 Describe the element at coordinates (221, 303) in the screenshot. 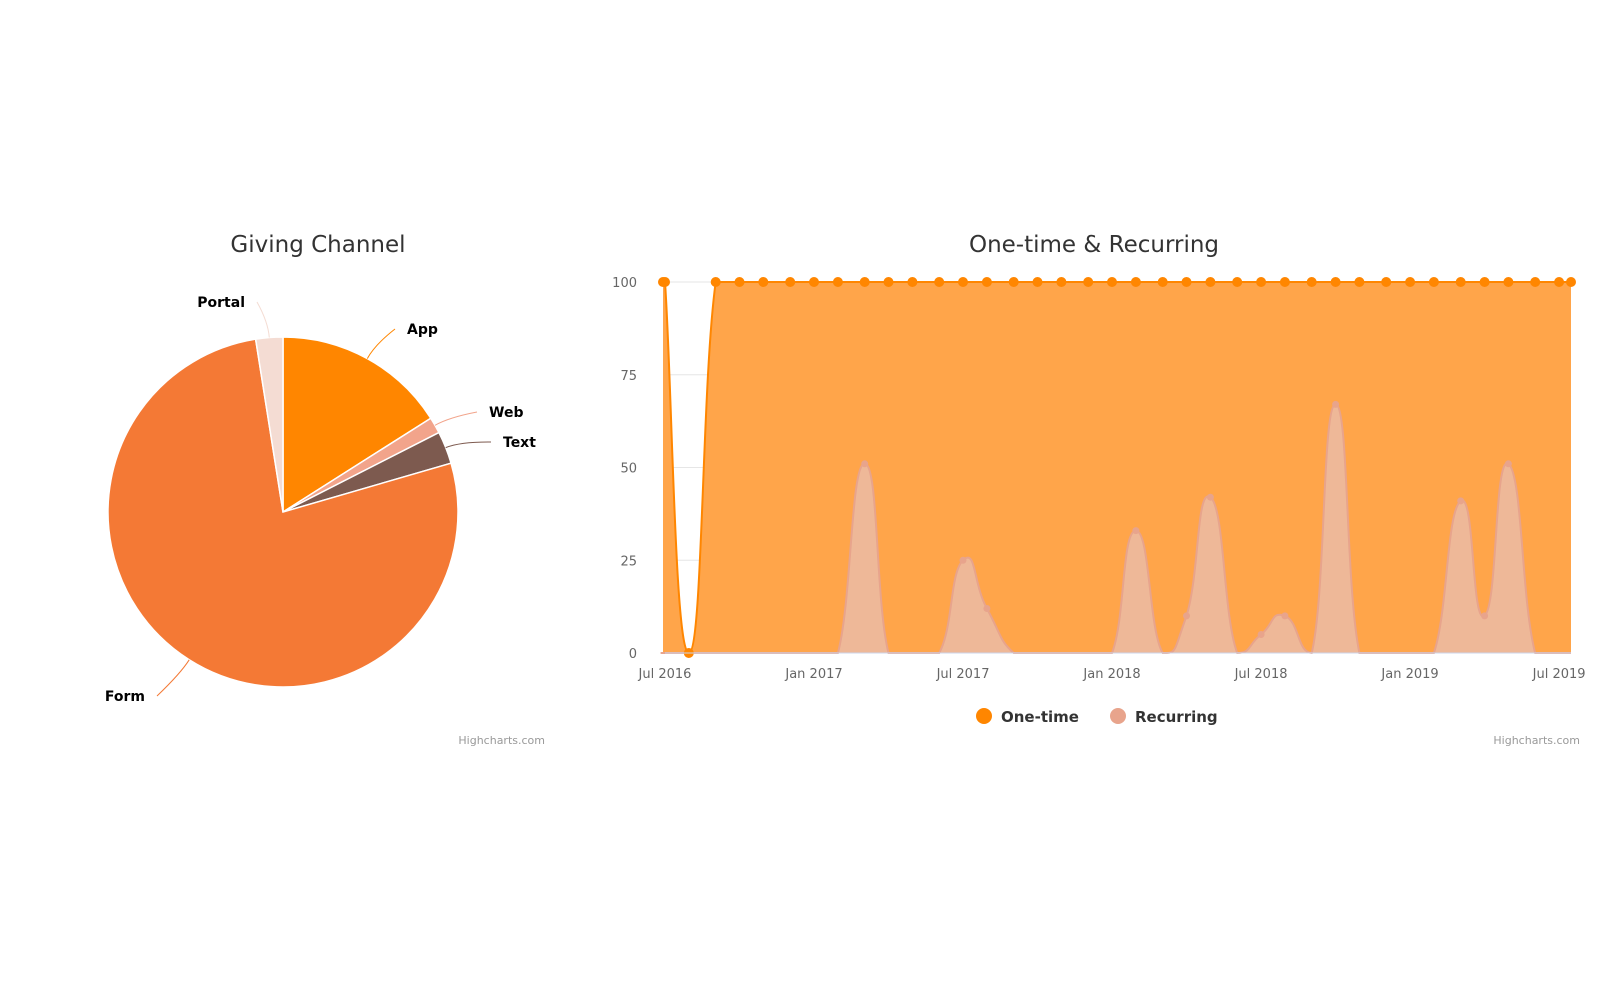

I see `pie-label-portal: Portal` at that location.